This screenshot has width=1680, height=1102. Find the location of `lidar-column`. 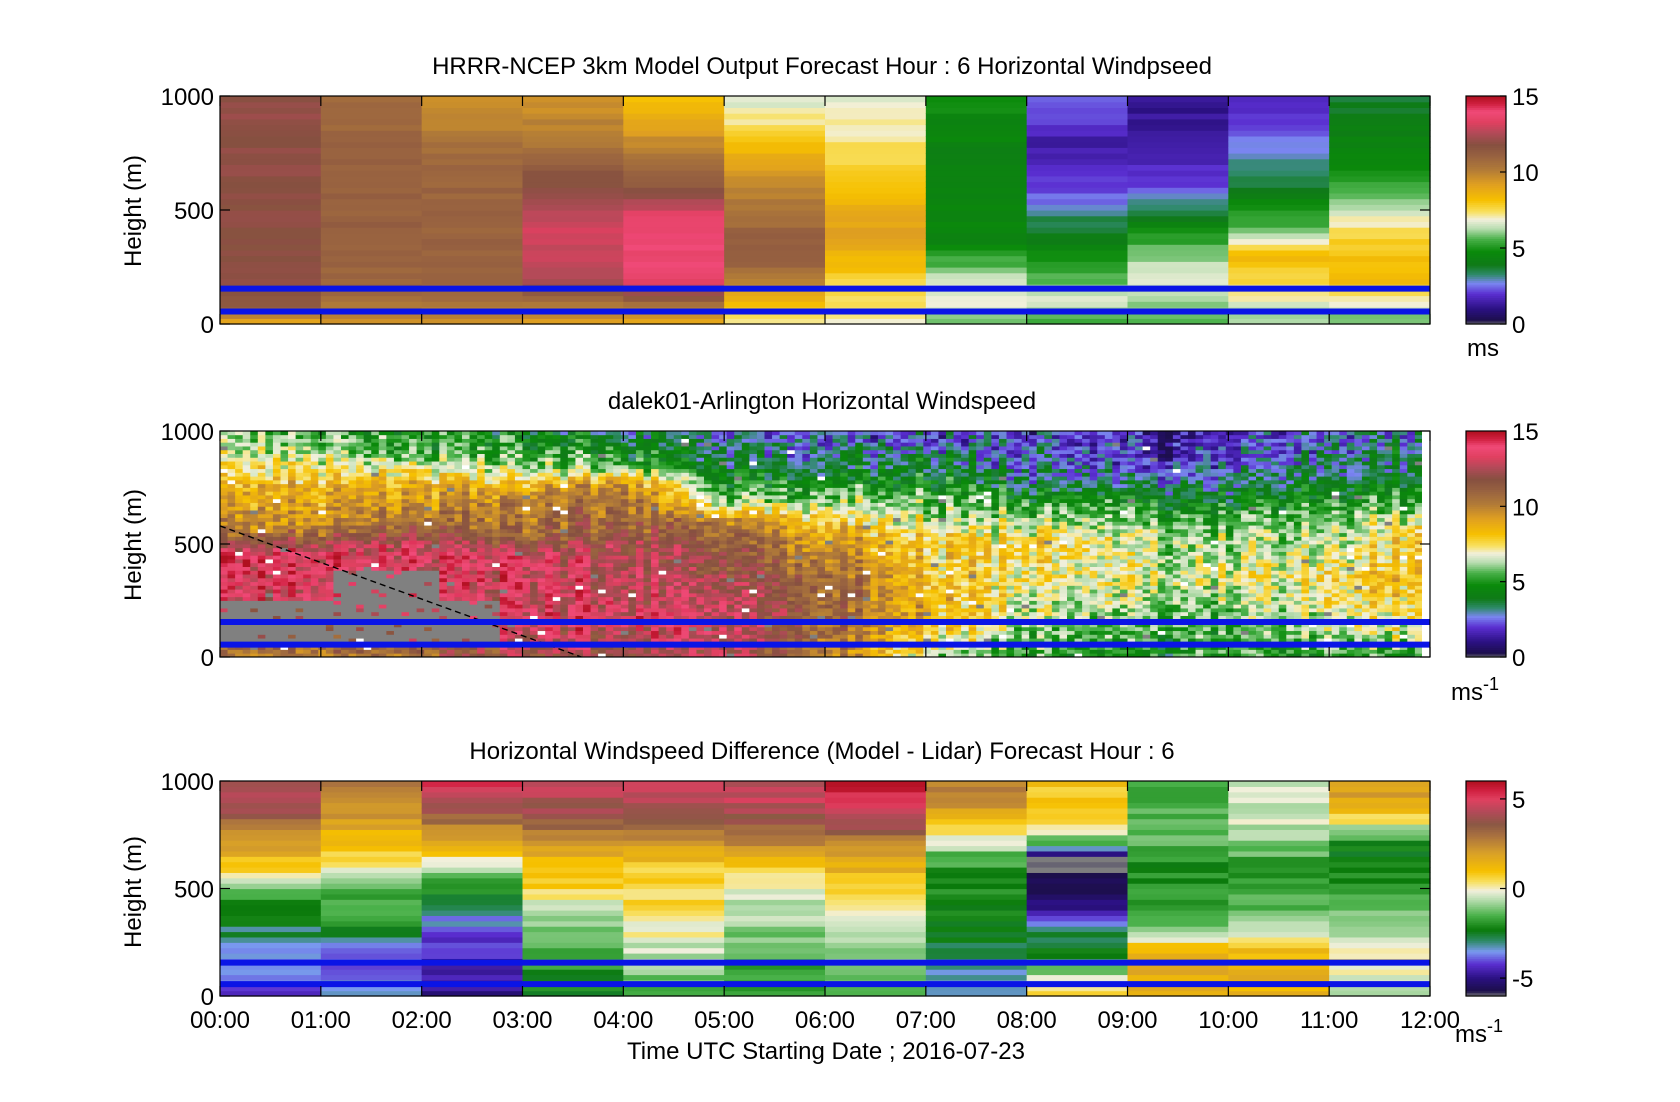

lidar-column is located at coordinates (481, 544).